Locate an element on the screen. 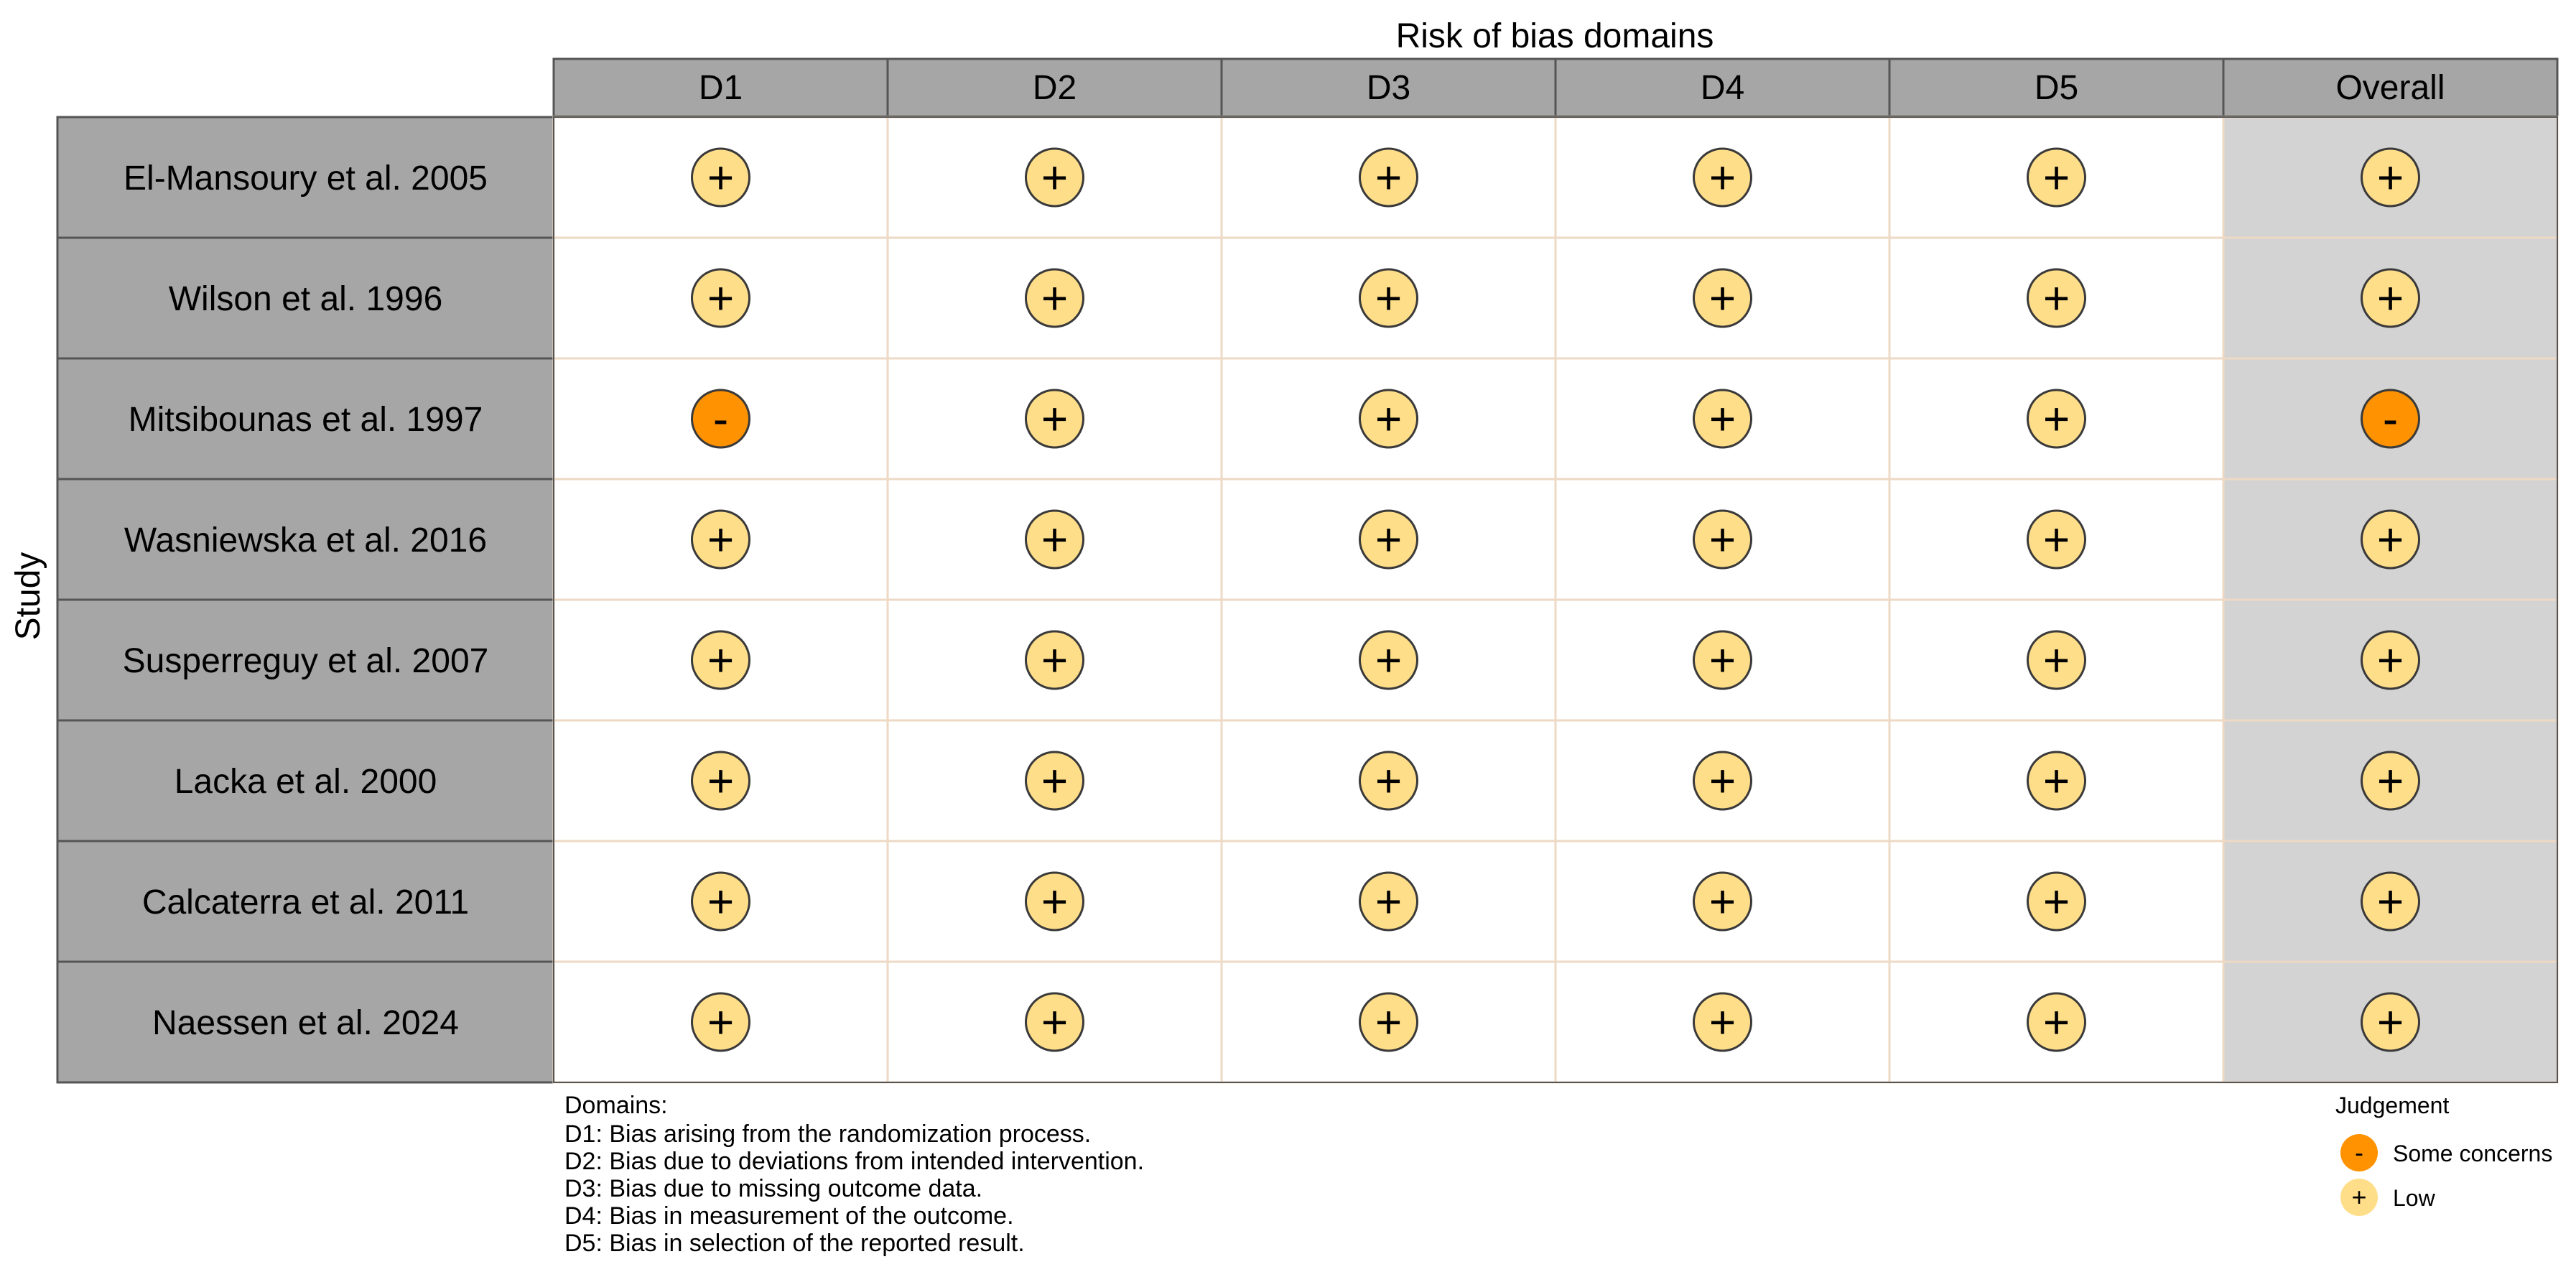  column-header-label: D4 is located at coordinates (1722, 88).